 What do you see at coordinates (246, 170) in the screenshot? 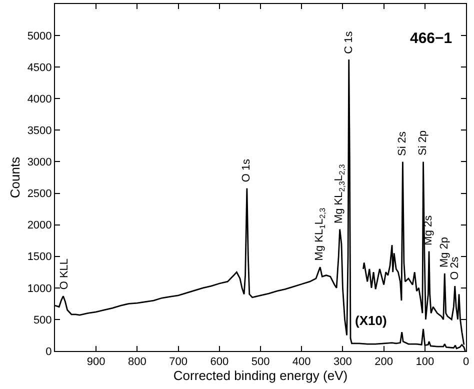
I see `annotation: O 1s` at bounding box center [246, 170].